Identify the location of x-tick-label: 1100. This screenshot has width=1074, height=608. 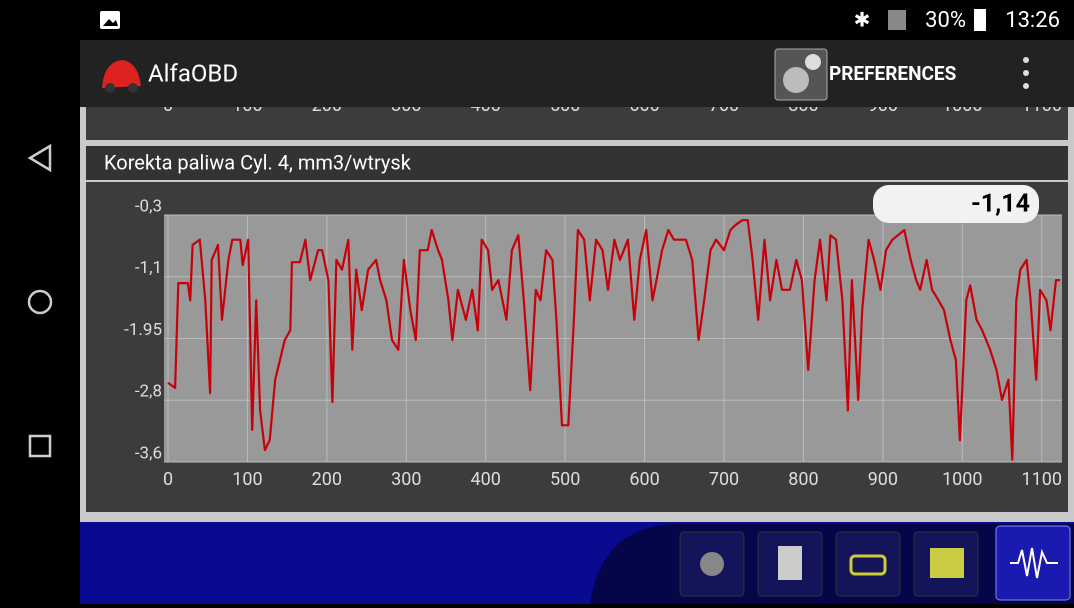
(1041, 479).